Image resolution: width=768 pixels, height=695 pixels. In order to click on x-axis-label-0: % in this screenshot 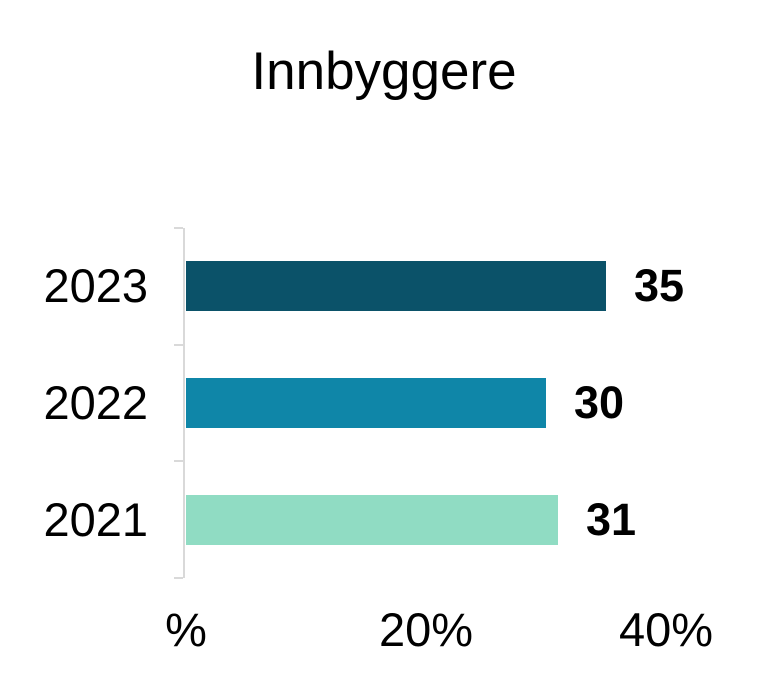, I will do `click(186, 629)`.